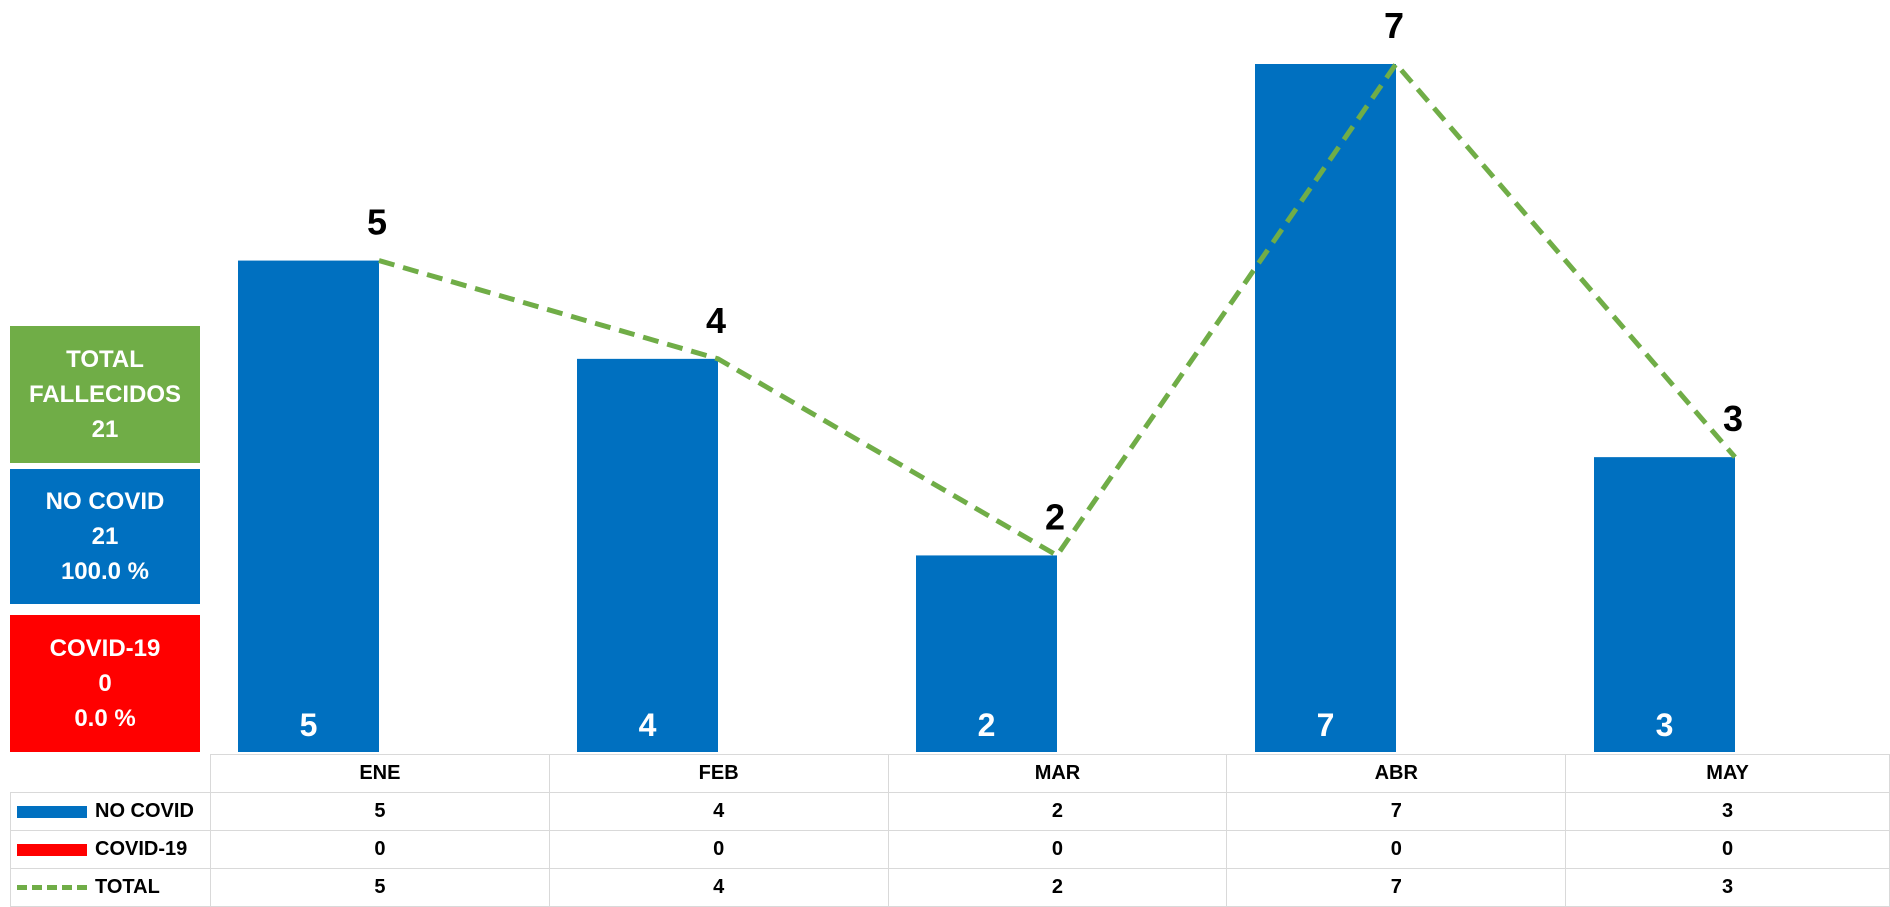  I want to click on bar-labels-layer: 5 4 2 7 3, so click(987, 725).